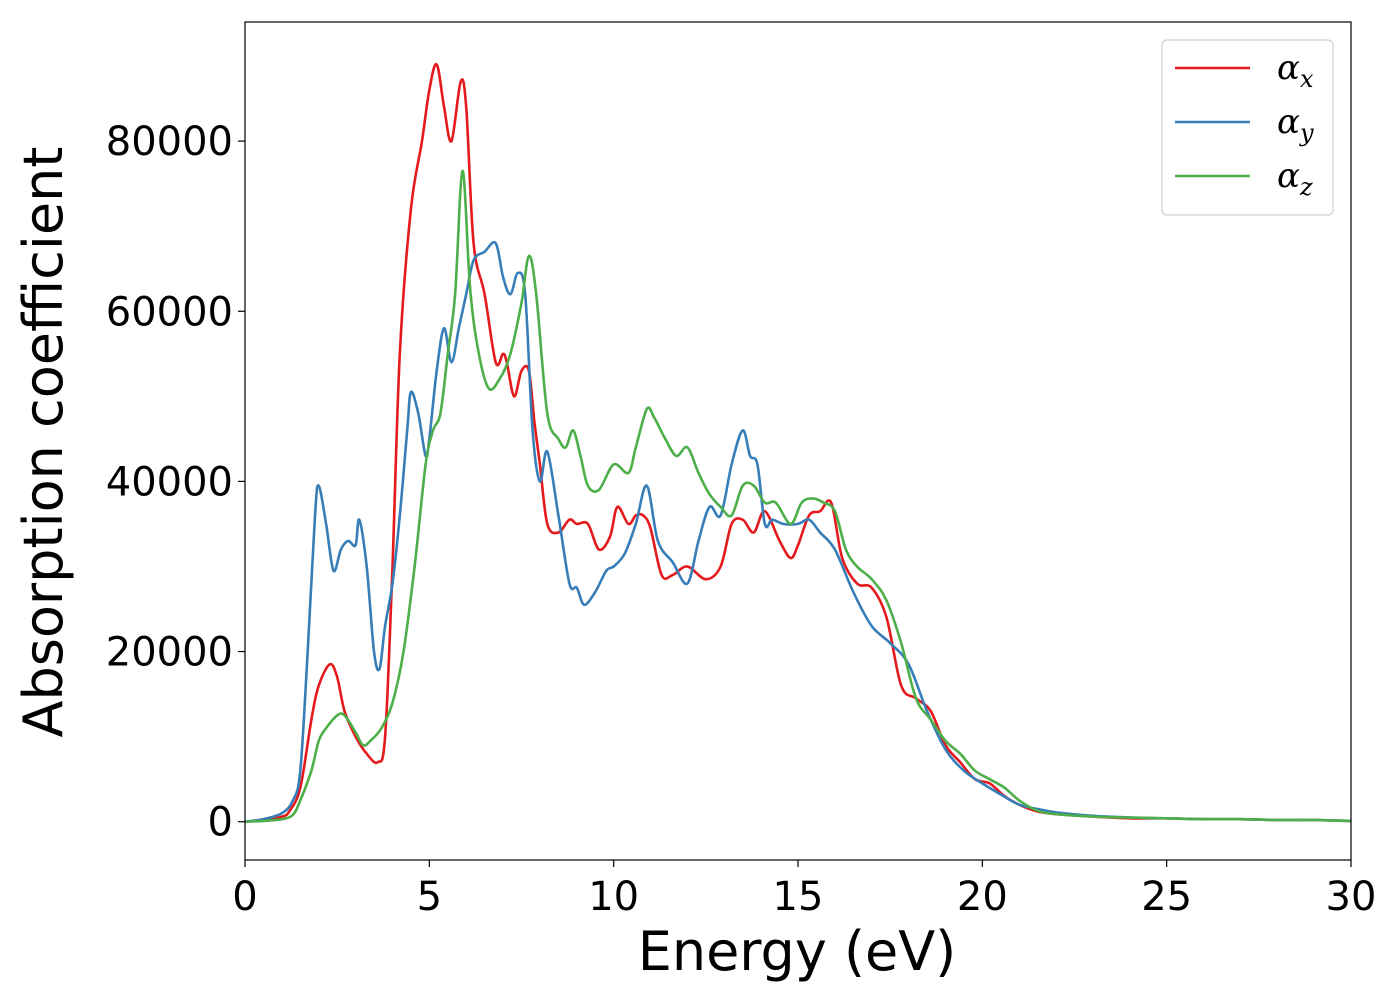 The image size is (1400, 1000). What do you see at coordinates (169, 653) in the screenshot?
I see `y-tick-label: 20000` at bounding box center [169, 653].